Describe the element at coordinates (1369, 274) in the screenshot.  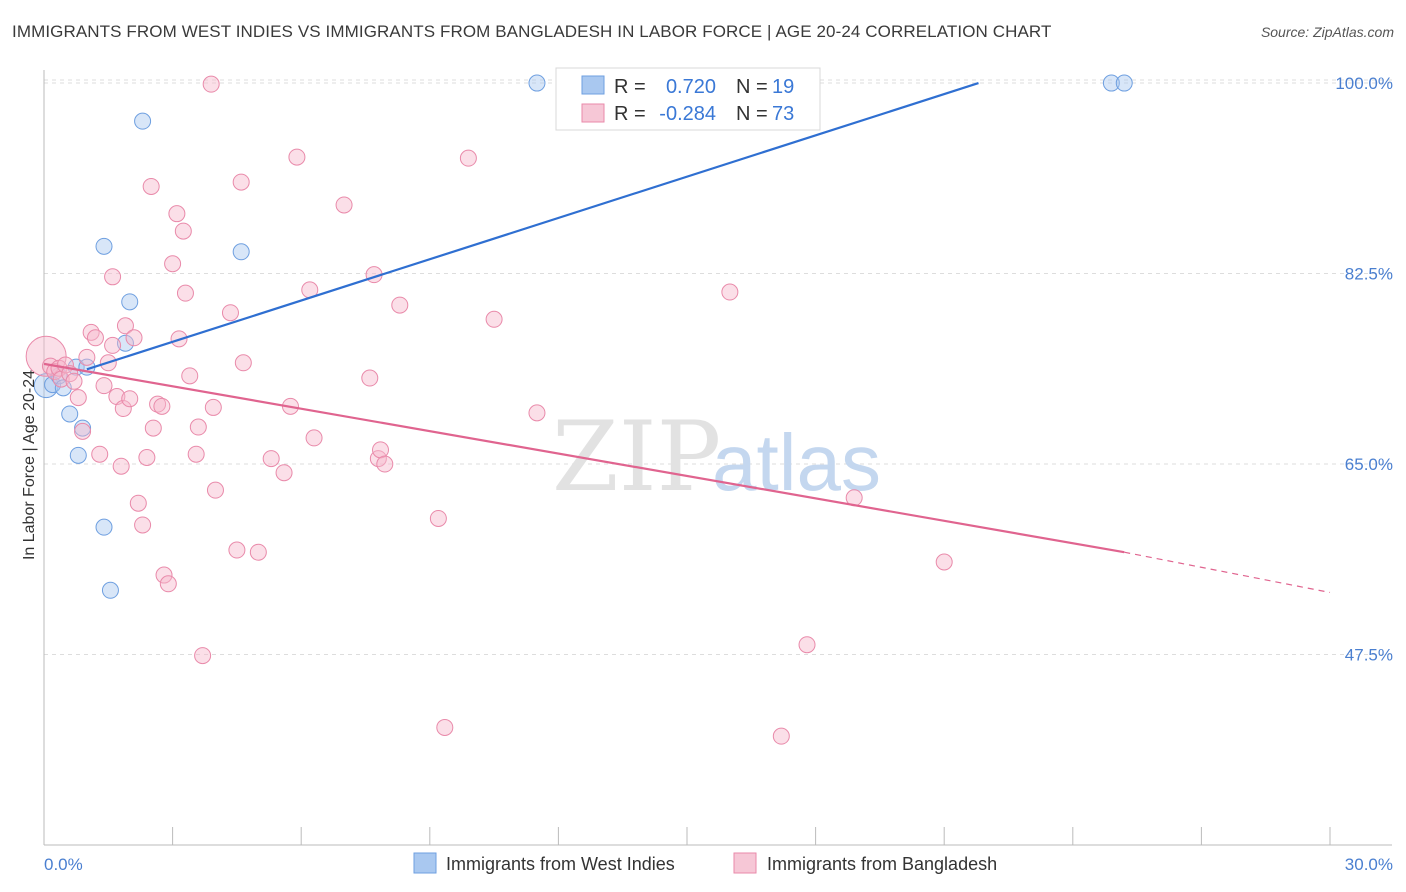
I see `y-tick-label: 82.5%` at that location.